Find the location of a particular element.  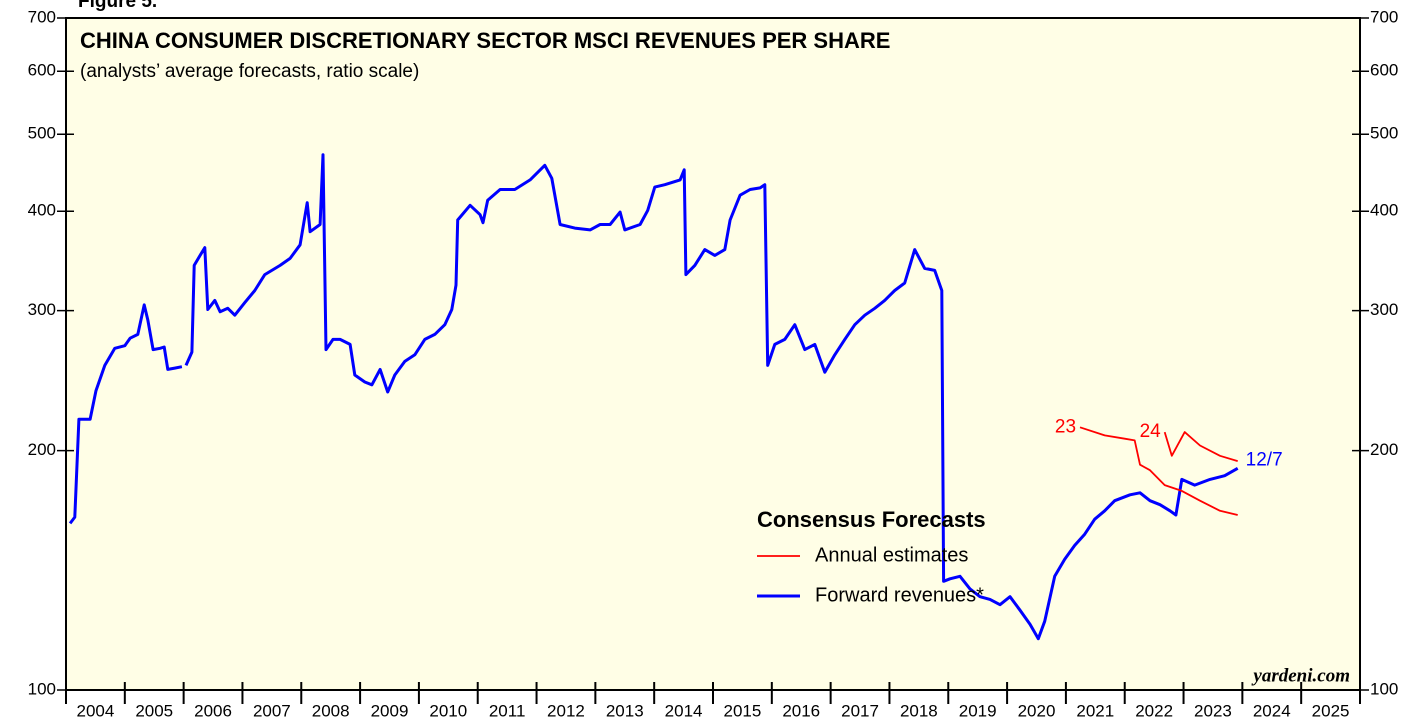

y2-tick-label: 400 is located at coordinates (1384, 210).